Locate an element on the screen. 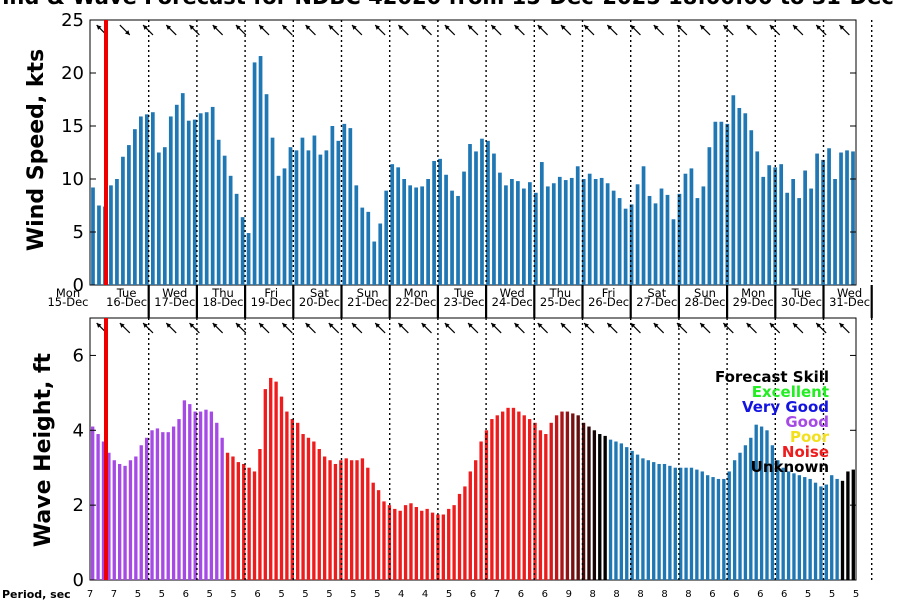  period-value: 5 is located at coordinates (138, 594).